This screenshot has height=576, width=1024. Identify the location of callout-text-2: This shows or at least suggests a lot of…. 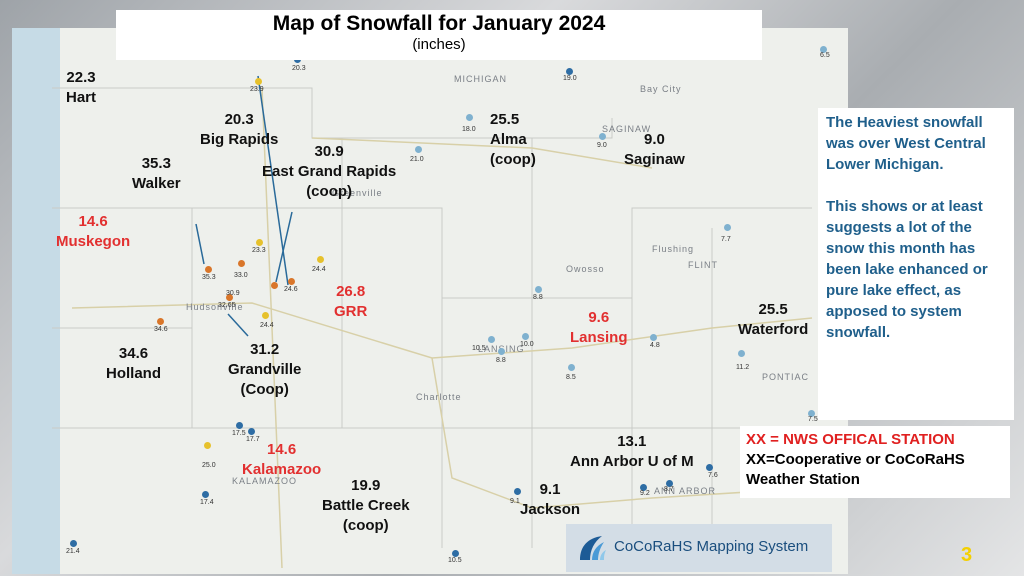
(907, 269).